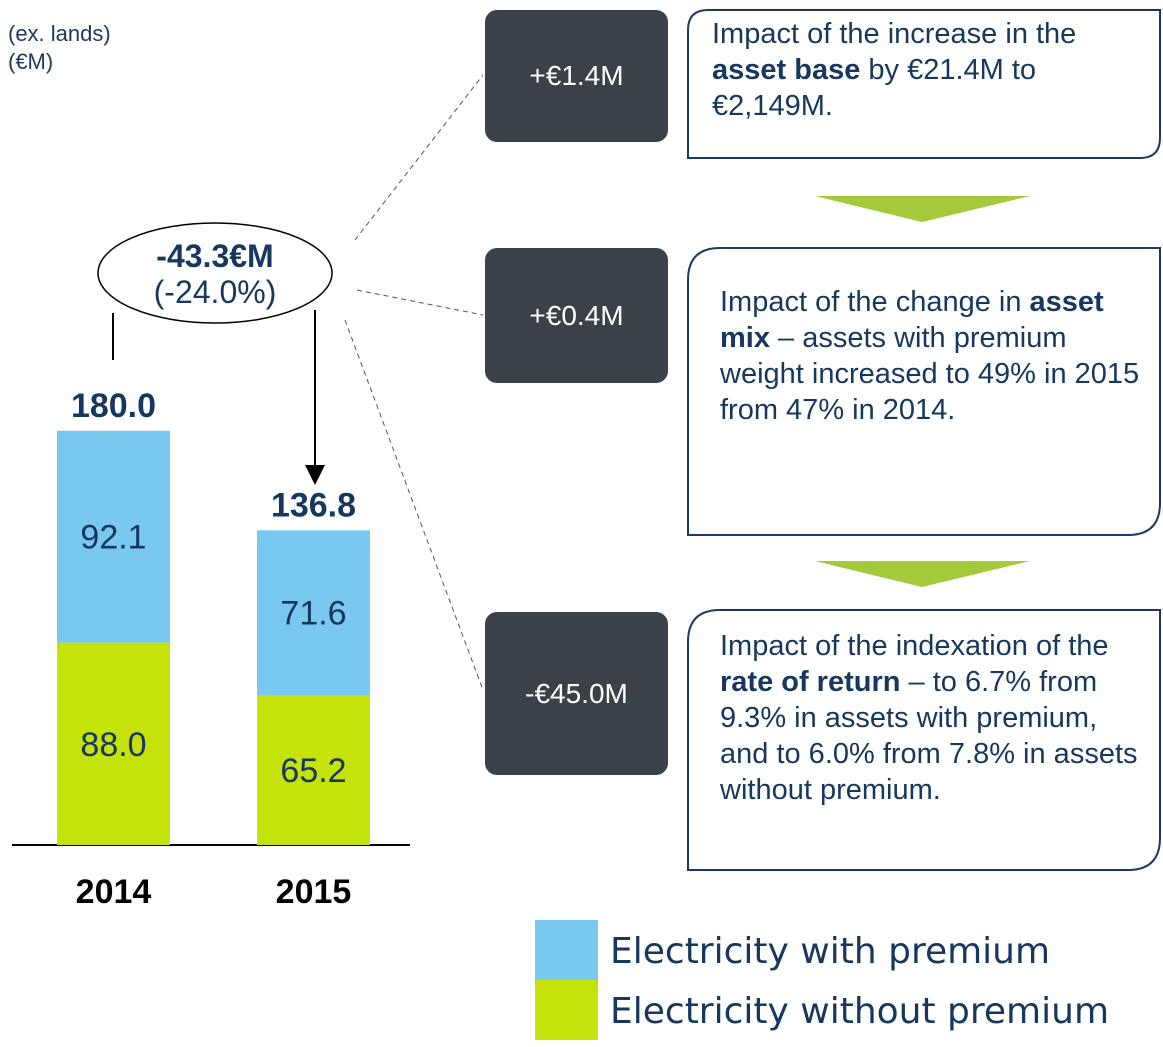 This screenshot has height=1047, width=1163. What do you see at coordinates (314, 892) in the screenshot?
I see `x-tick-label: 2015` at bounding box center [314, 892].